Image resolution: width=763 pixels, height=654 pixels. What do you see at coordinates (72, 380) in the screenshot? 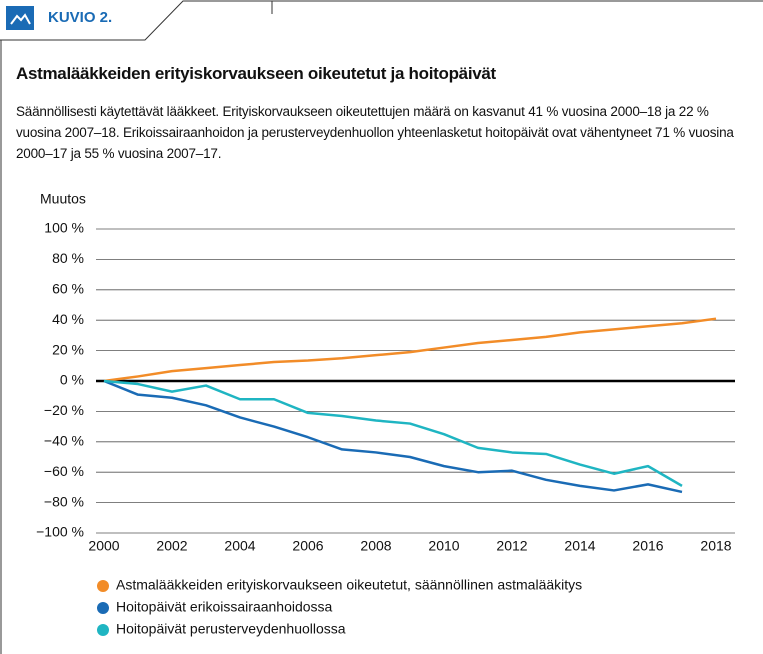
I see `y-tick-label: 0 %` at bounding box center [72, 380].